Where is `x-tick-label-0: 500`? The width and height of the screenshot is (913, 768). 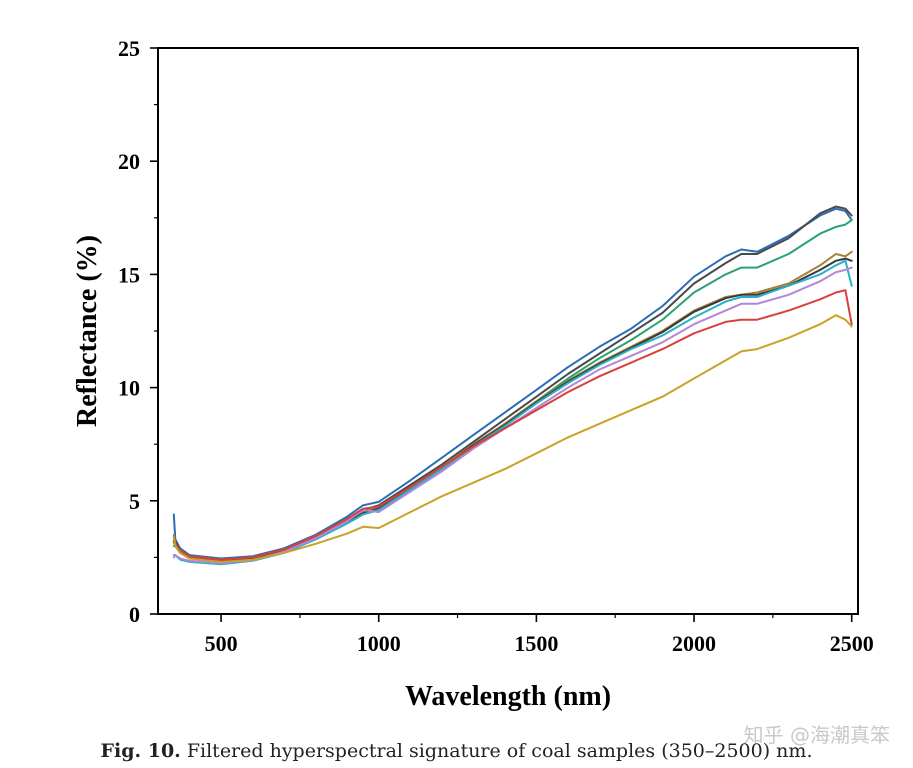
x-tick-label-0: 500 is located at coordinates (221, 643).